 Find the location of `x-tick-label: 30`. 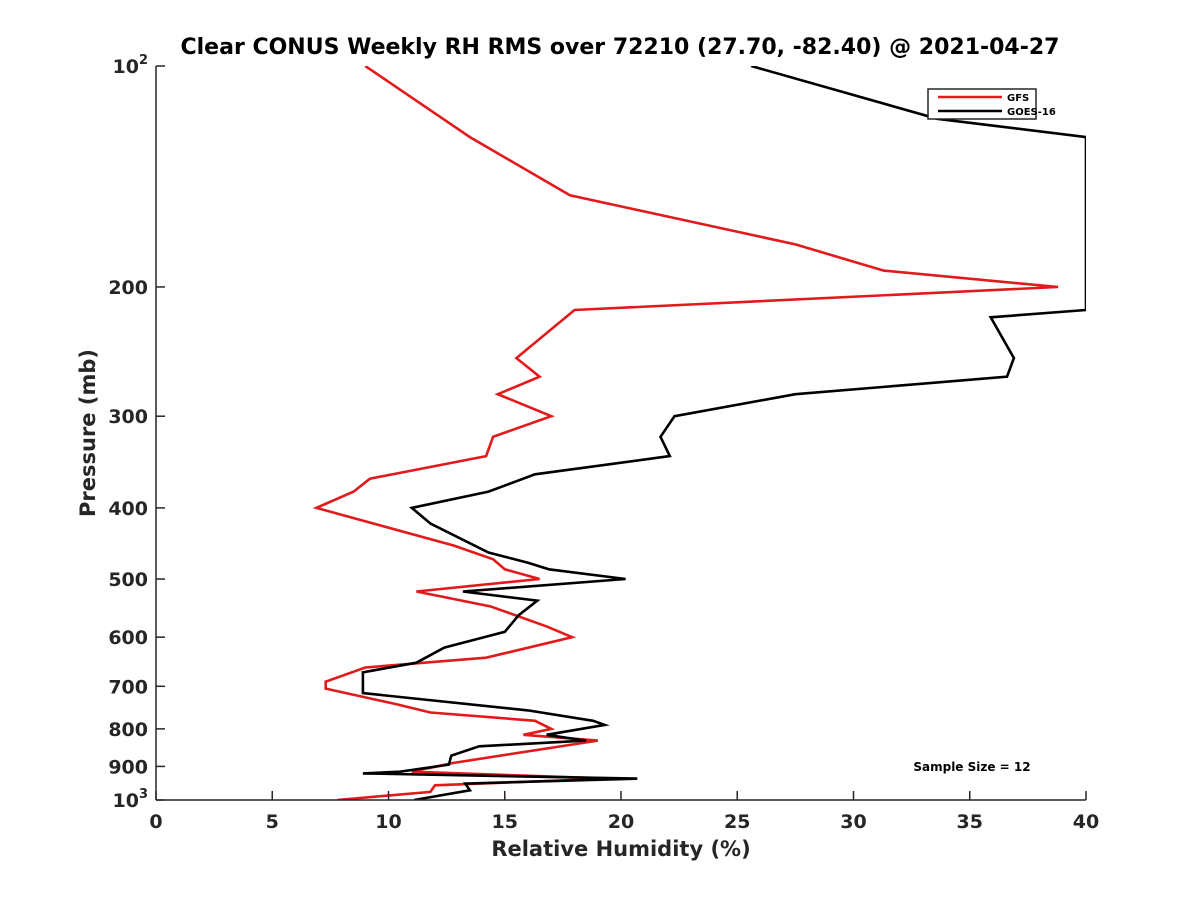

x-tick-label: 30 is located at coordinates (853, 822).